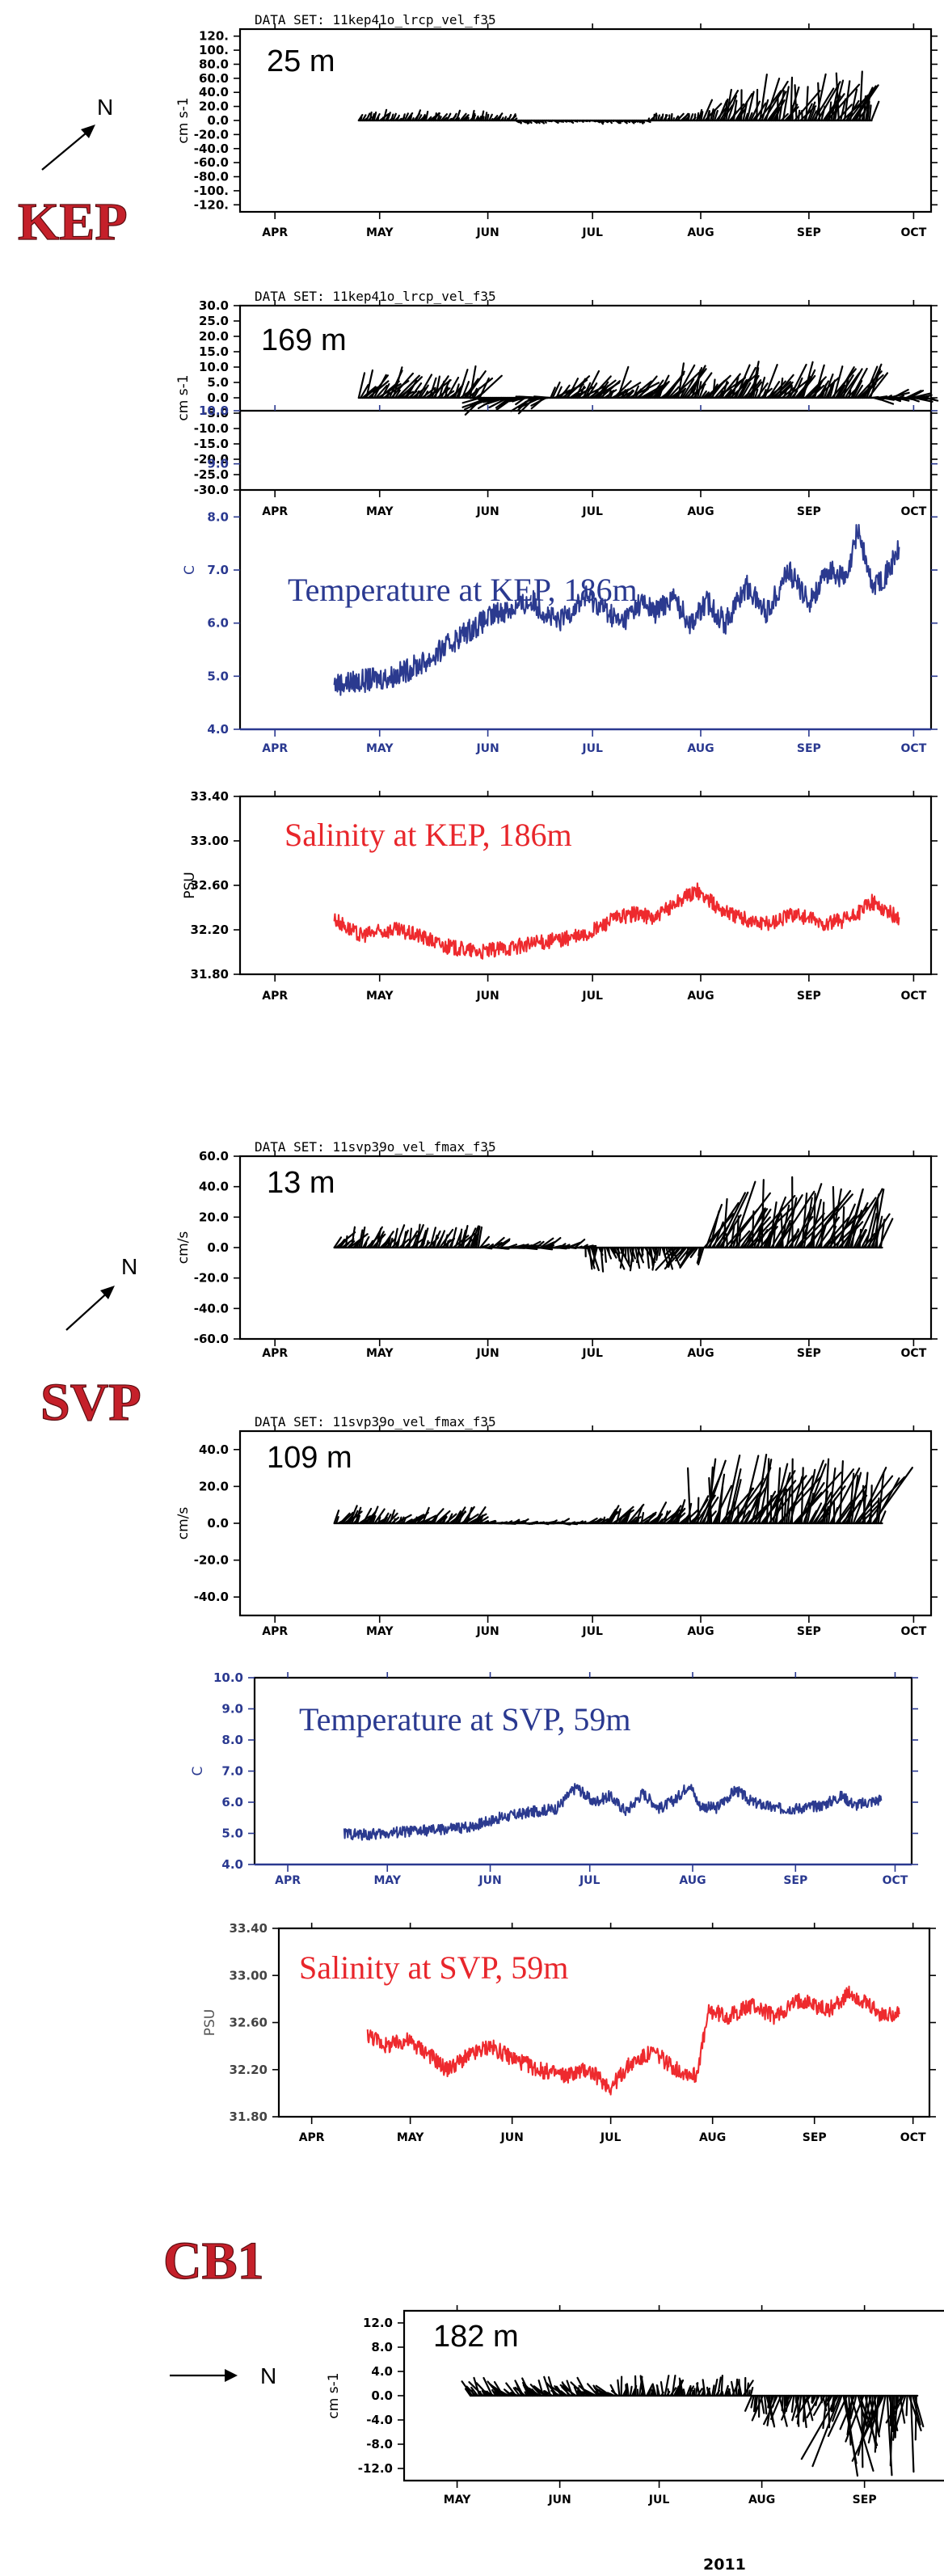 This screenshot has width=944, height=2576. Describe the element at coordinates (215, 413) in the screenshot. I see `y-tick-label: -5.0` at that location.